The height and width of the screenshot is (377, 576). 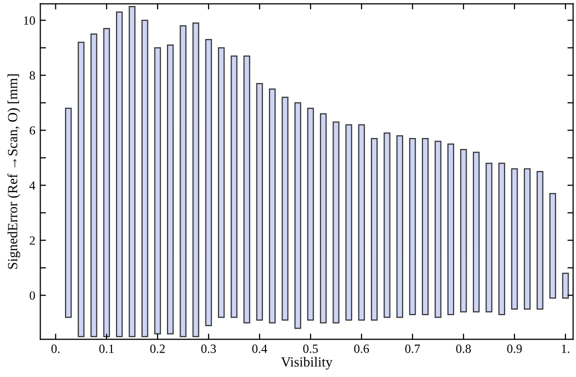 What do you see at coordinates (361, 349) in the screenshot?
I see `x-tick-label: 0.6` at bounding box center [361, 349].